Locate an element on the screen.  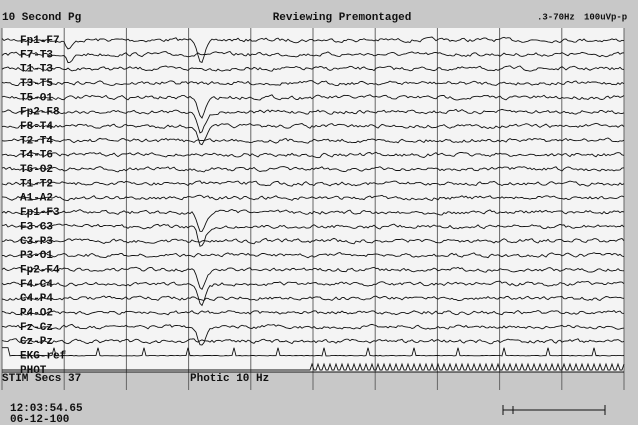
channel-label: F8-T4 is located at coordinates (36, 127).